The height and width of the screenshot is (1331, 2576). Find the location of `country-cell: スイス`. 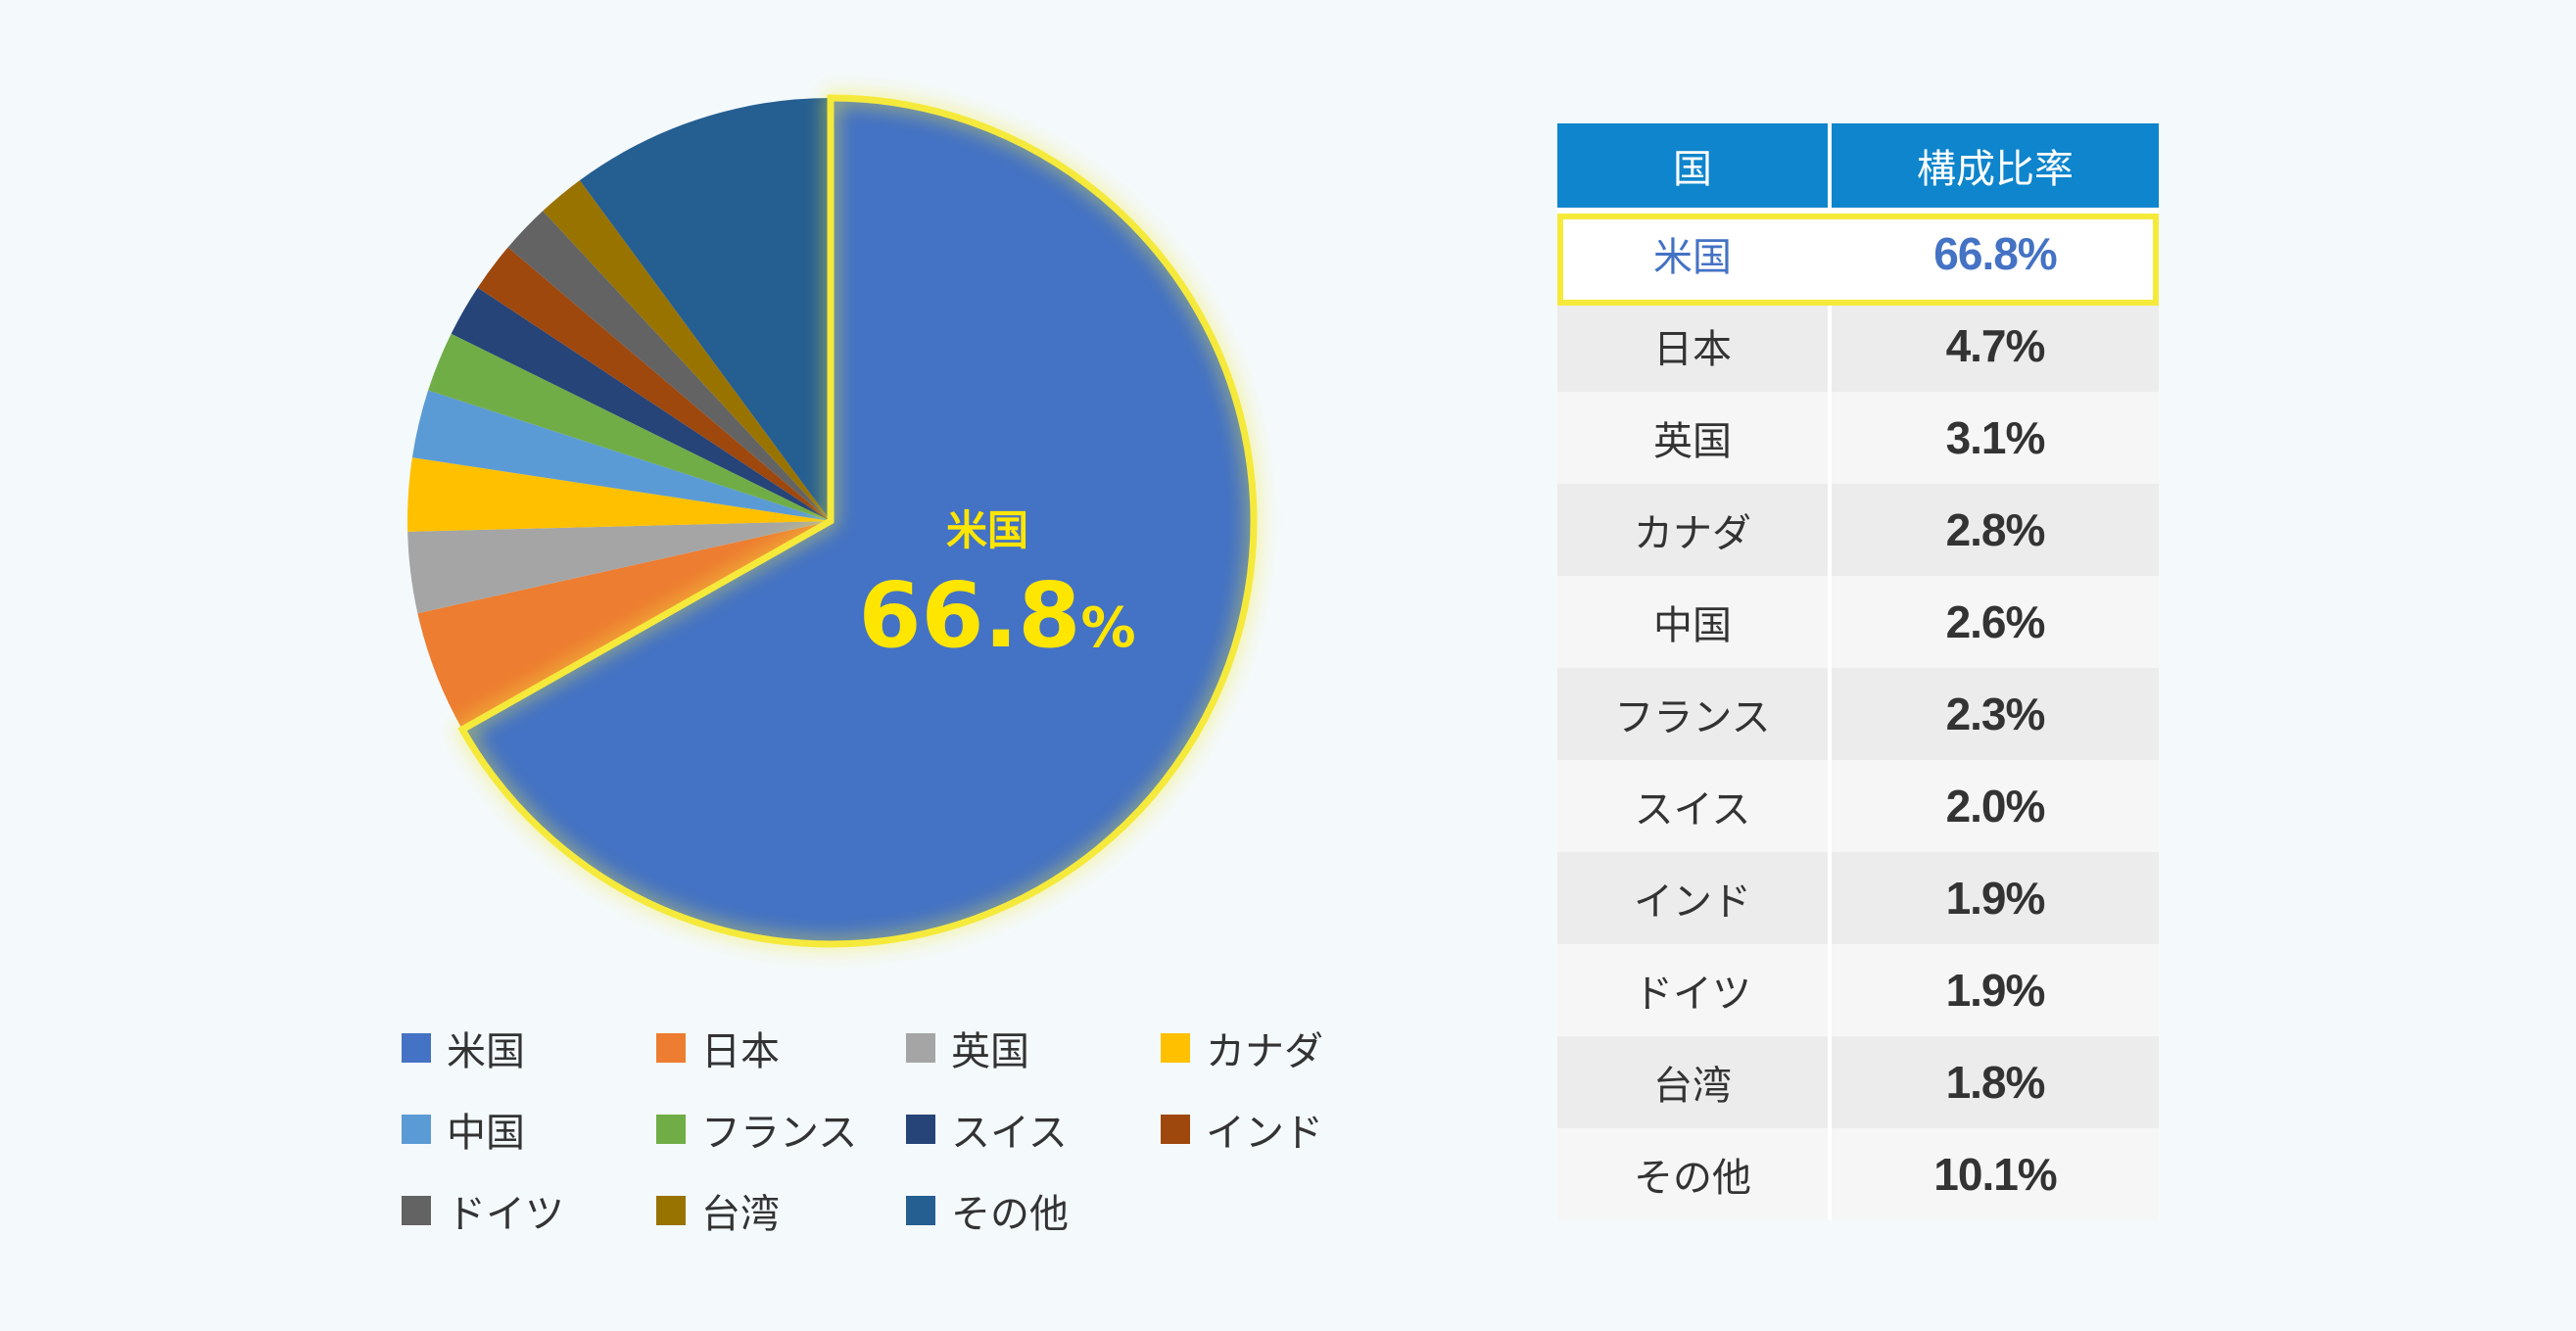

country-cell: スイス is located at coordinates (1695, 806).